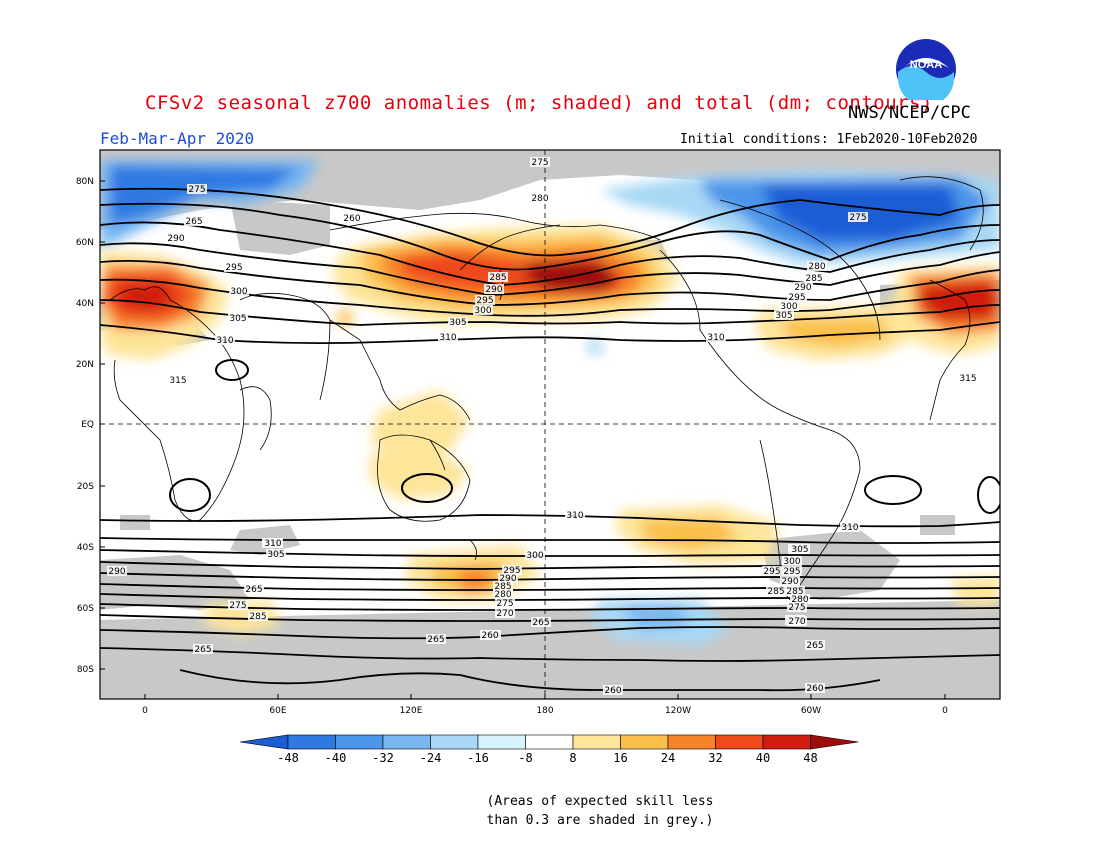 The image size is (1100, 850). What do you see at coordinates (411, 711) in the screenshot?
I see `lon-label: 120E` at bounding box center [411, 711].